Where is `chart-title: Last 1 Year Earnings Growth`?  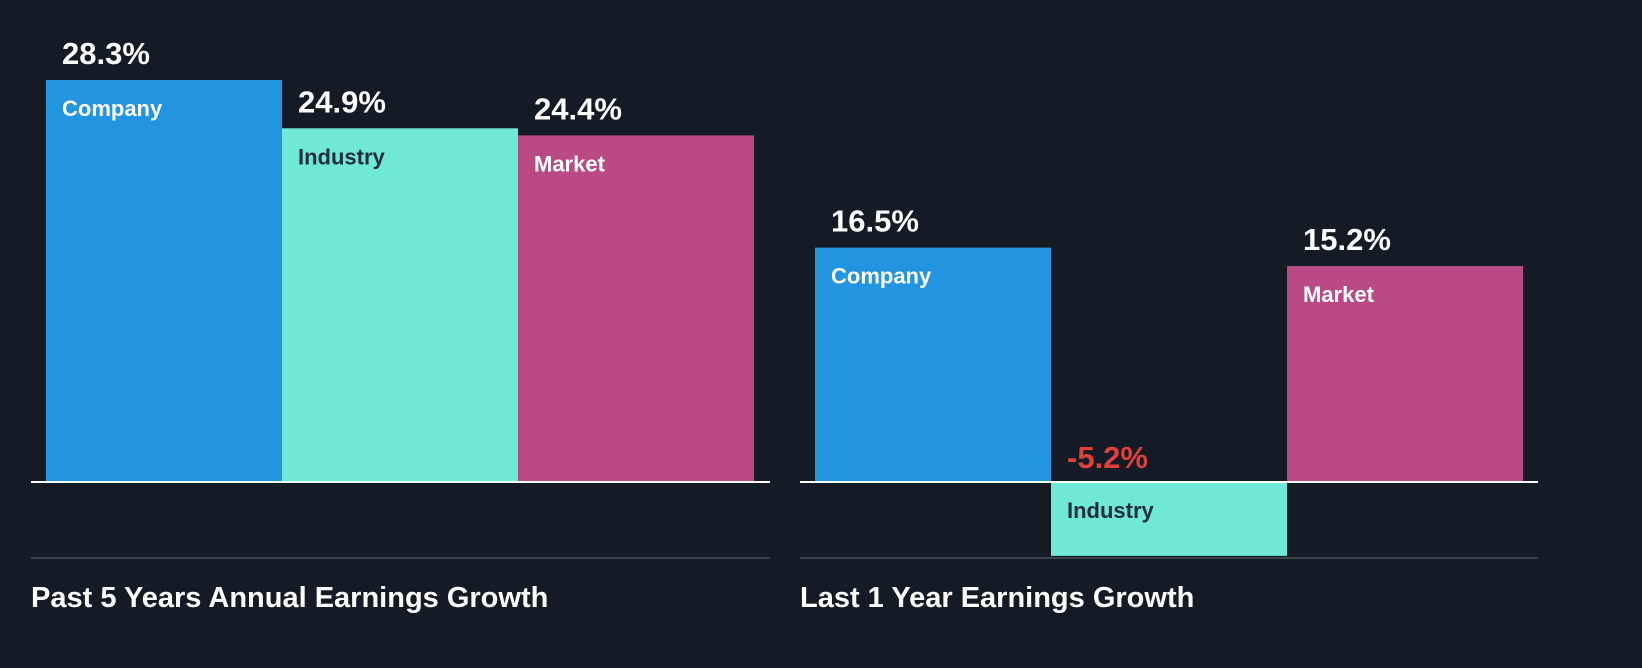
chart-title: Last 1 Year Earnings Growth is located at coordinates (997, 598).